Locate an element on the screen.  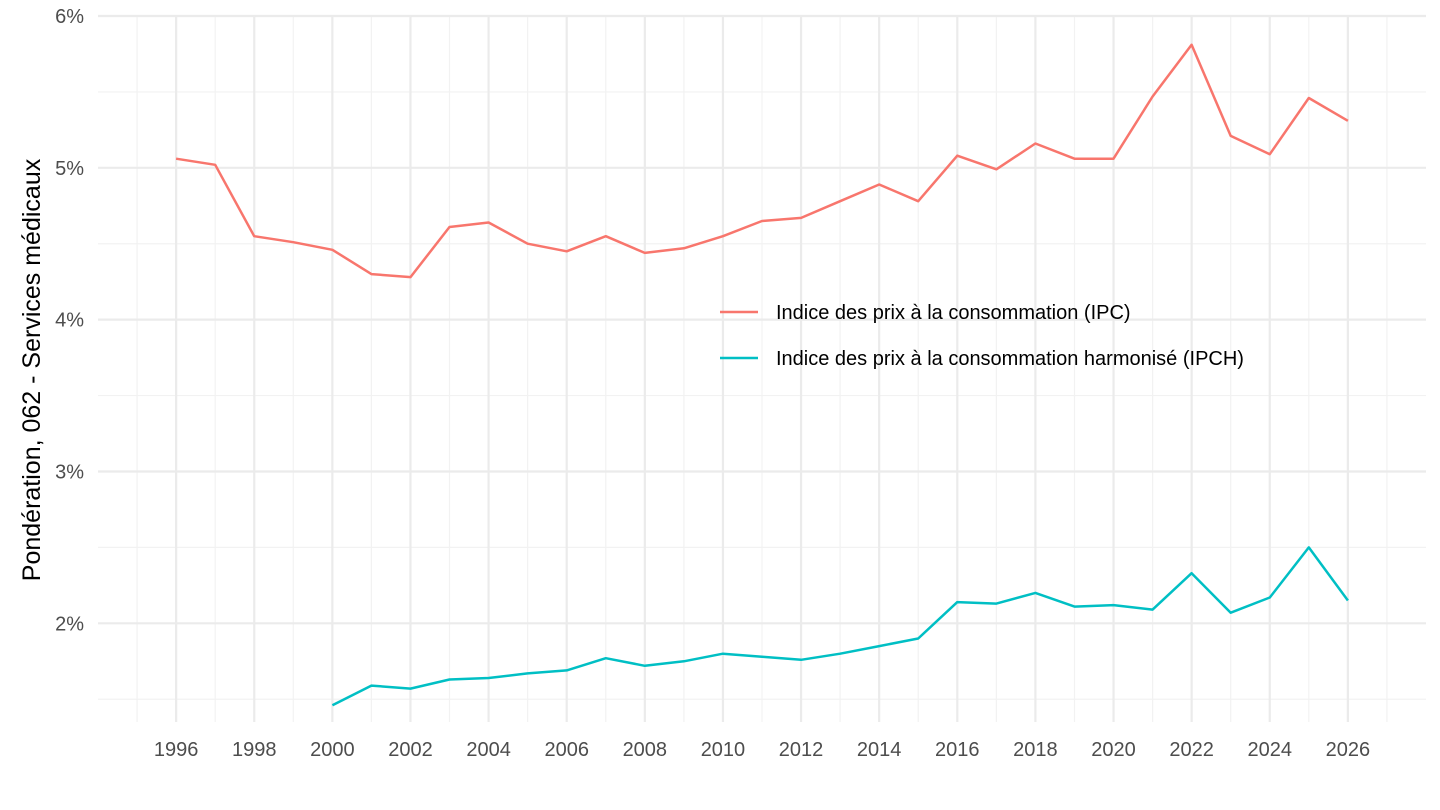
y-tick-label: 2% is located at coordinates (69, 624).